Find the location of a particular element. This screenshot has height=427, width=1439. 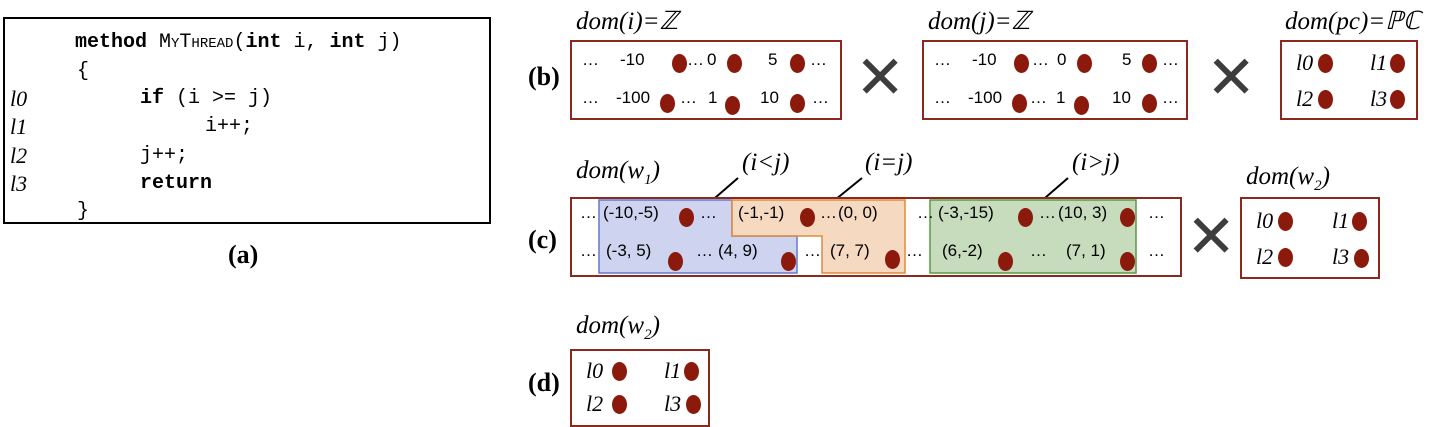

dom-w2-label: dom(w2) is located at coordinates (1288, 178).